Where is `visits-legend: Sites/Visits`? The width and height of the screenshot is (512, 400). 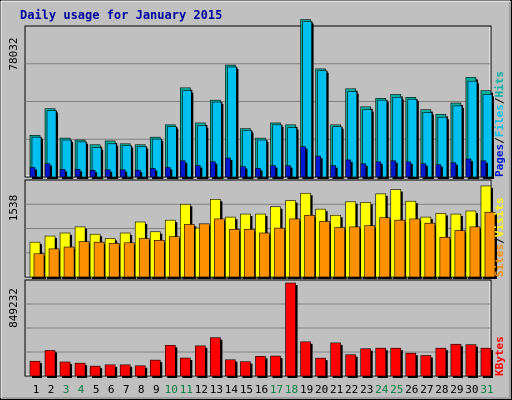
visits-legend: Sites/Visits is located at coordinates (499, 238).